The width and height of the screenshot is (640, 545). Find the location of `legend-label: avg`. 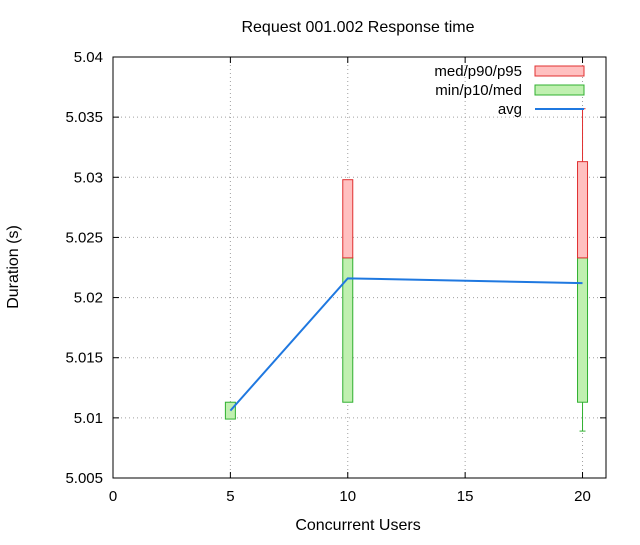

legend-label: avg is located at coordinates (510, 109).